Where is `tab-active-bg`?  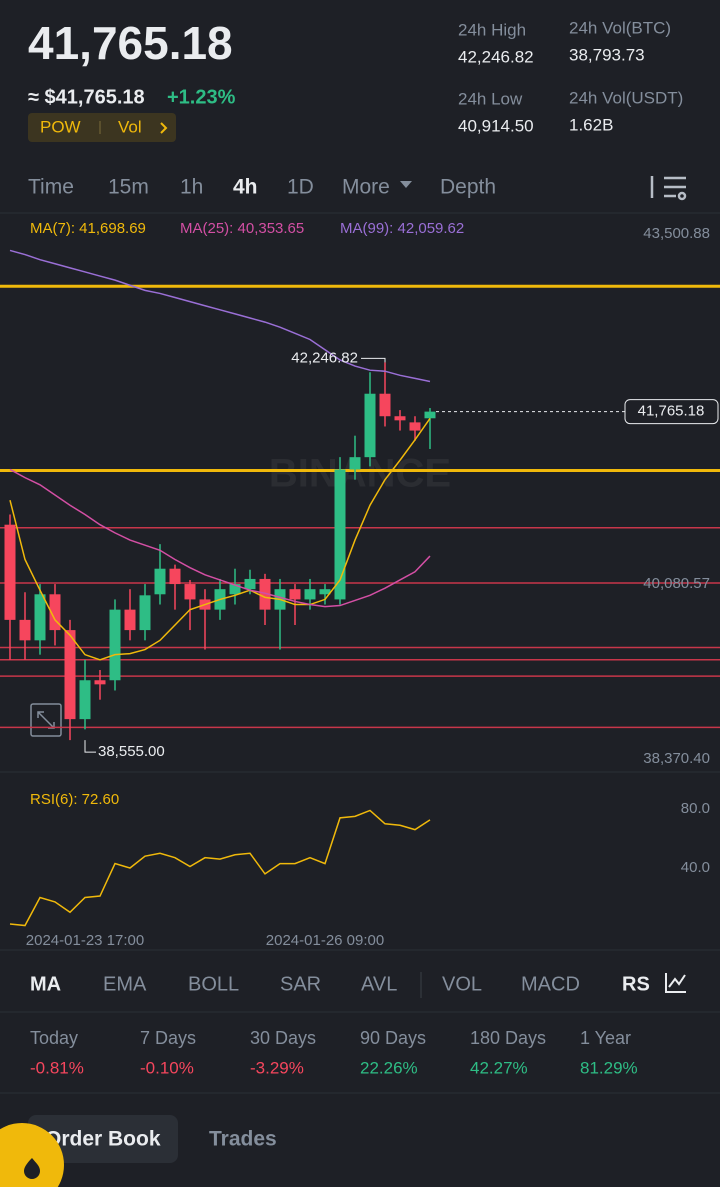 tab-active-bg is located at coordinates (103, 1139).